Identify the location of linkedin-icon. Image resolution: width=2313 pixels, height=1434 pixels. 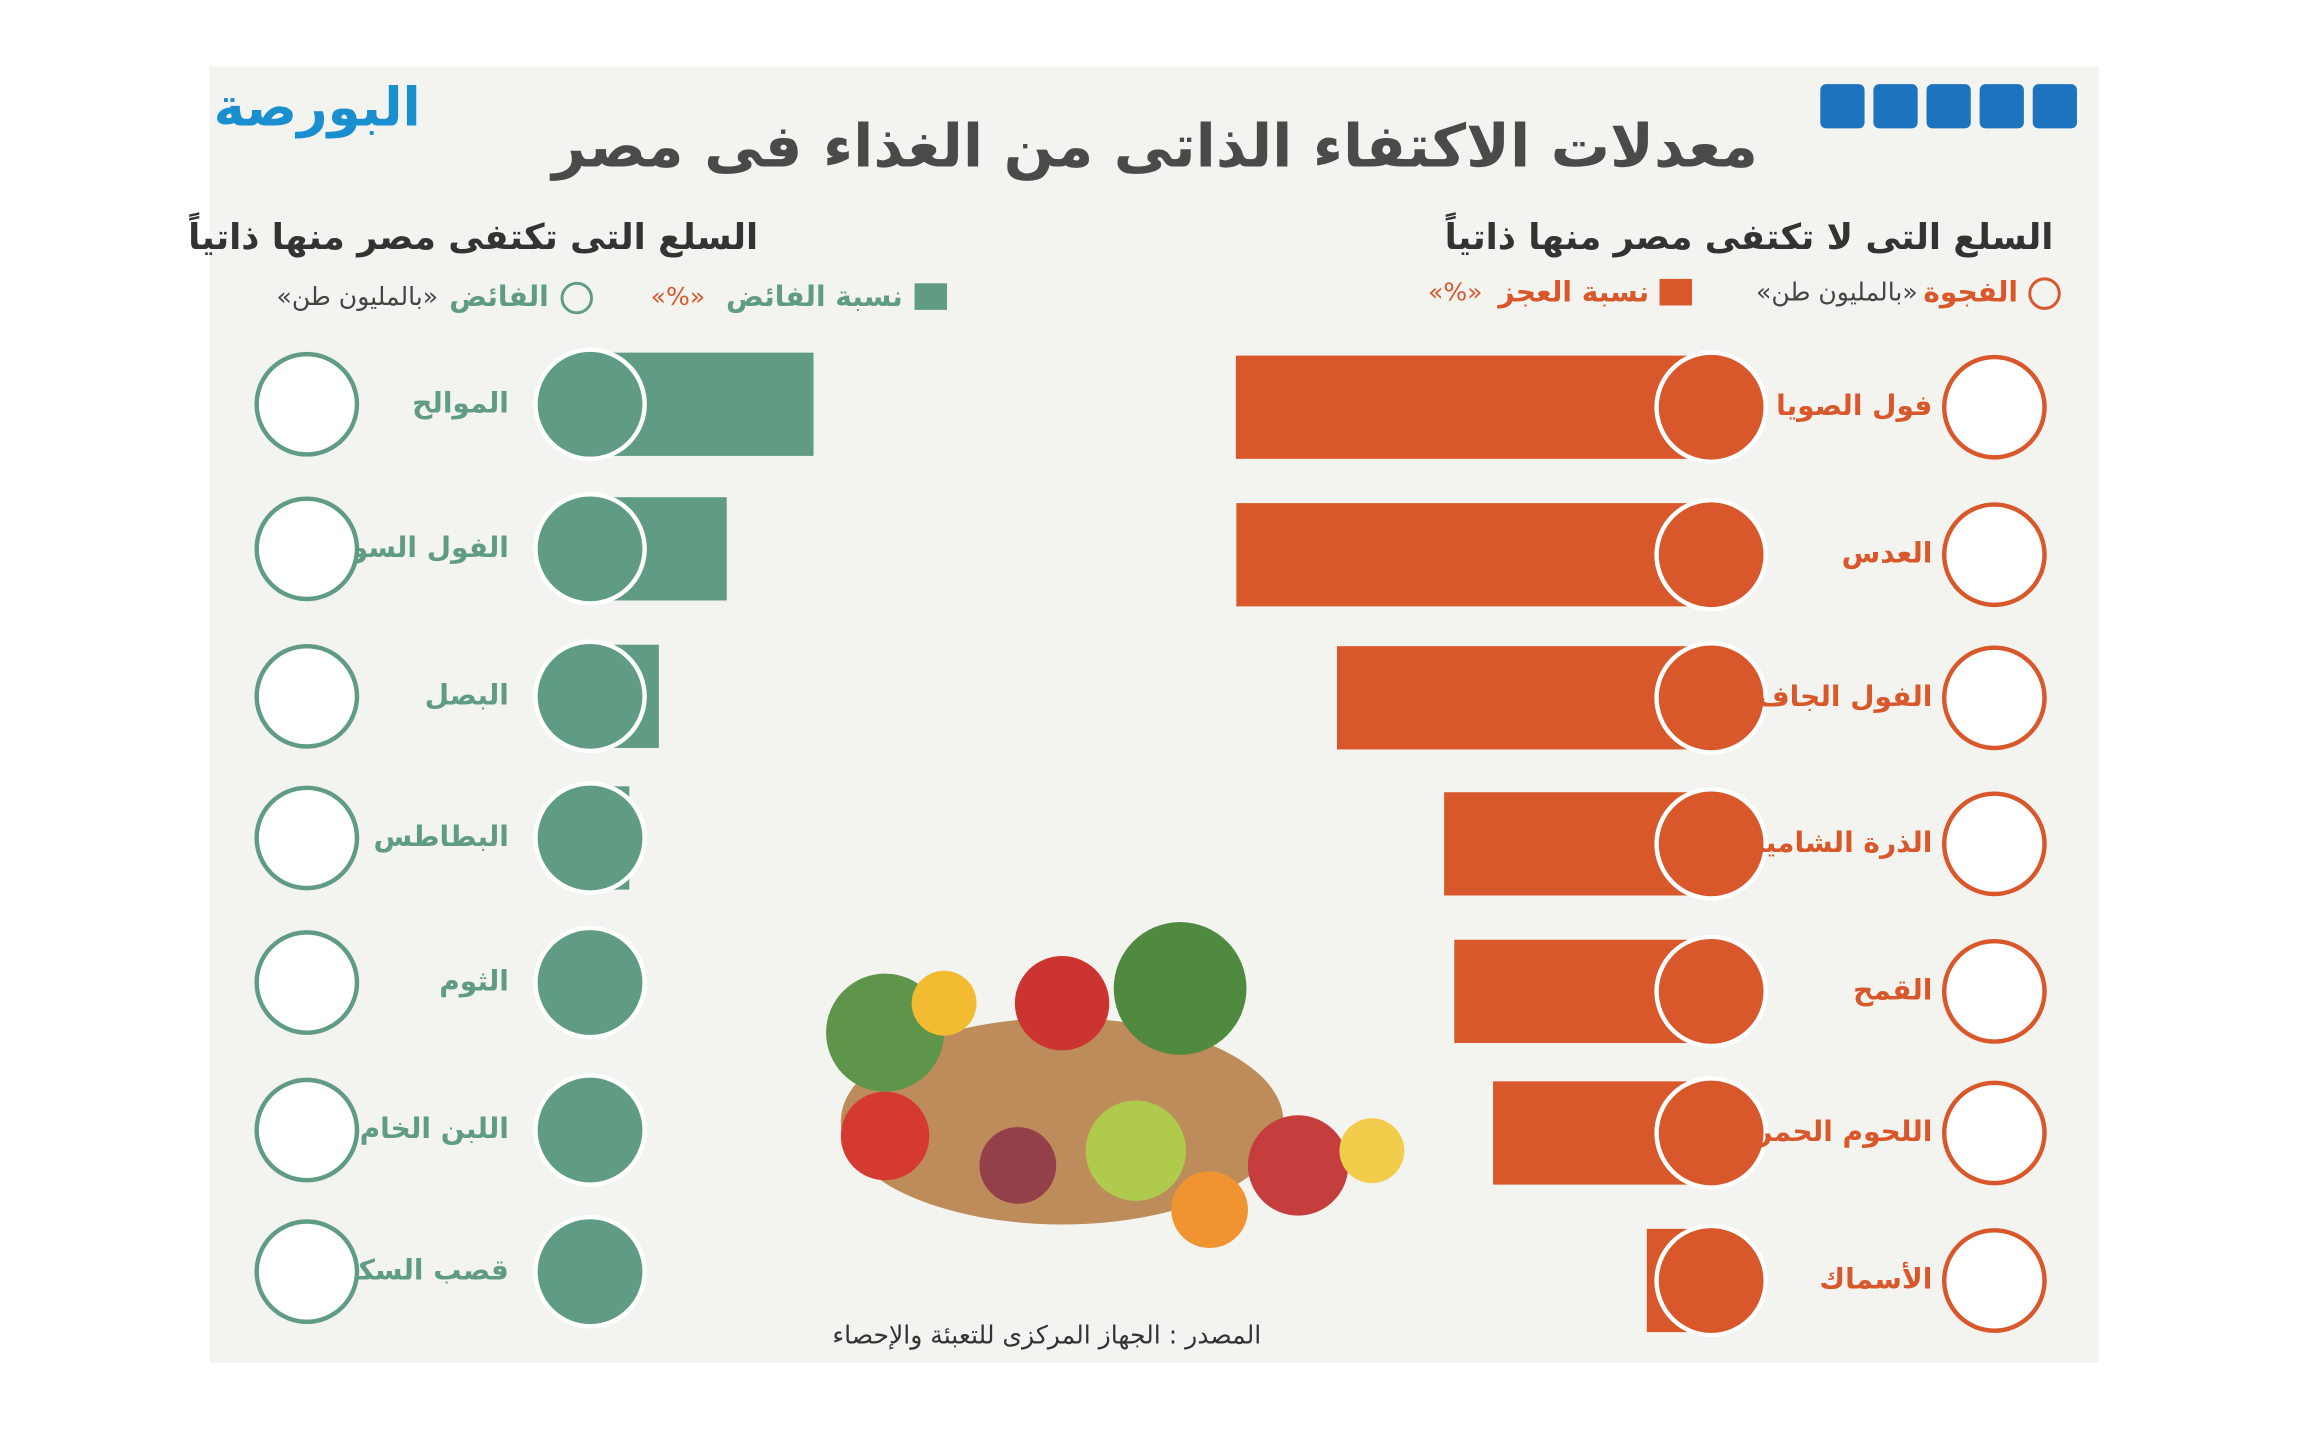
(1948, 106).